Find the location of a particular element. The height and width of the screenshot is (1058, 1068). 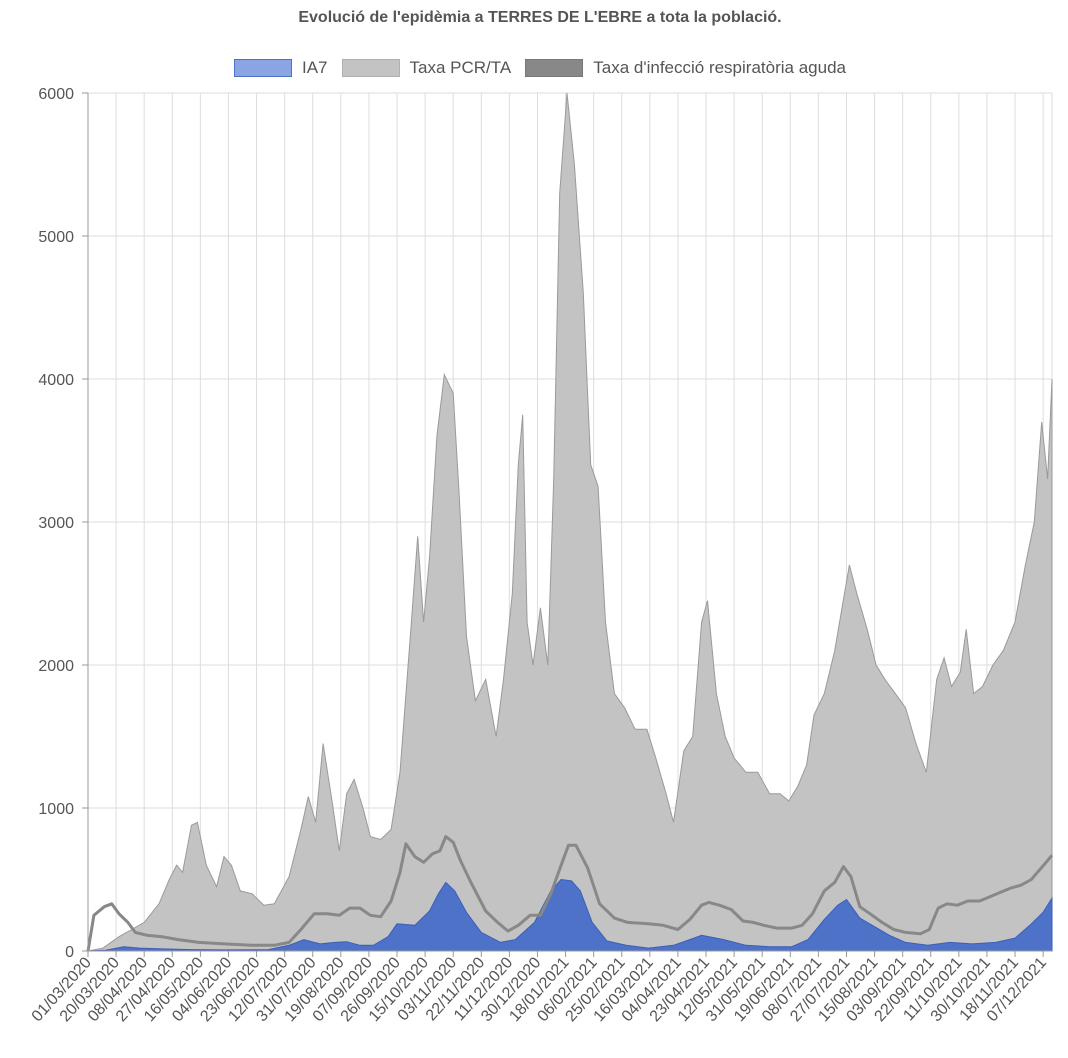

series-line-taxa-infeccio-respiratoria-aguda is located at coordinates (570, 893).